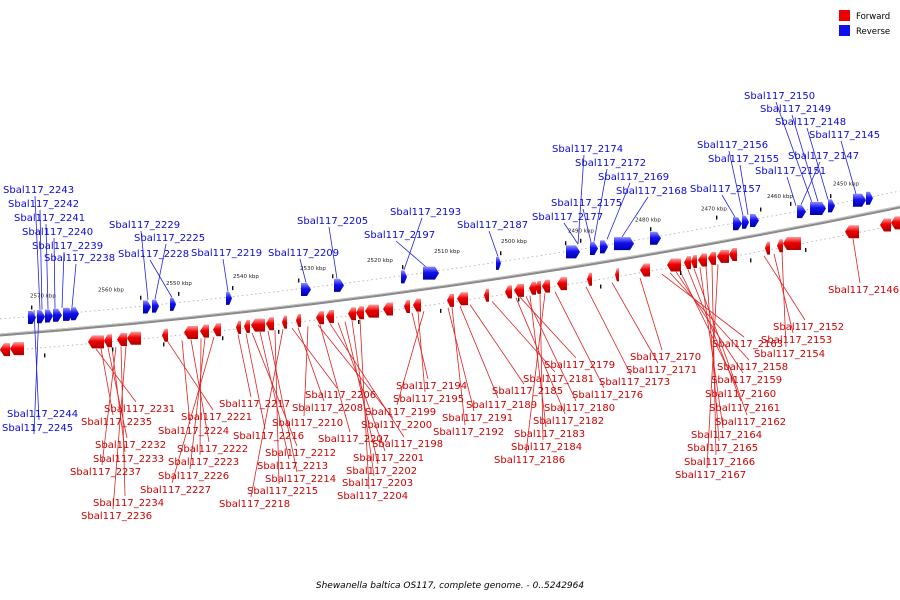 The height and width of the screenshot is (600, 900). Describe the element at coordinates (746, 380) in the screenshot. I see `forward-gene-label: Sbal117_2159` at that location.